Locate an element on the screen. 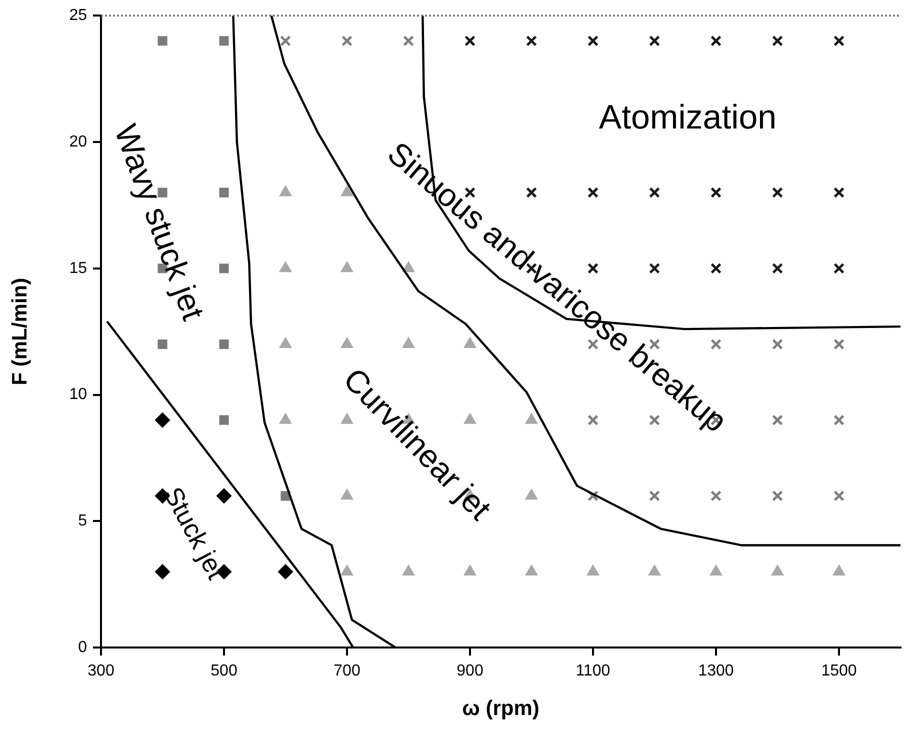 Image resolution: width=909 pixels, height=732 pixels. y-tick-label: 20 is located at coordinates (78, 141).